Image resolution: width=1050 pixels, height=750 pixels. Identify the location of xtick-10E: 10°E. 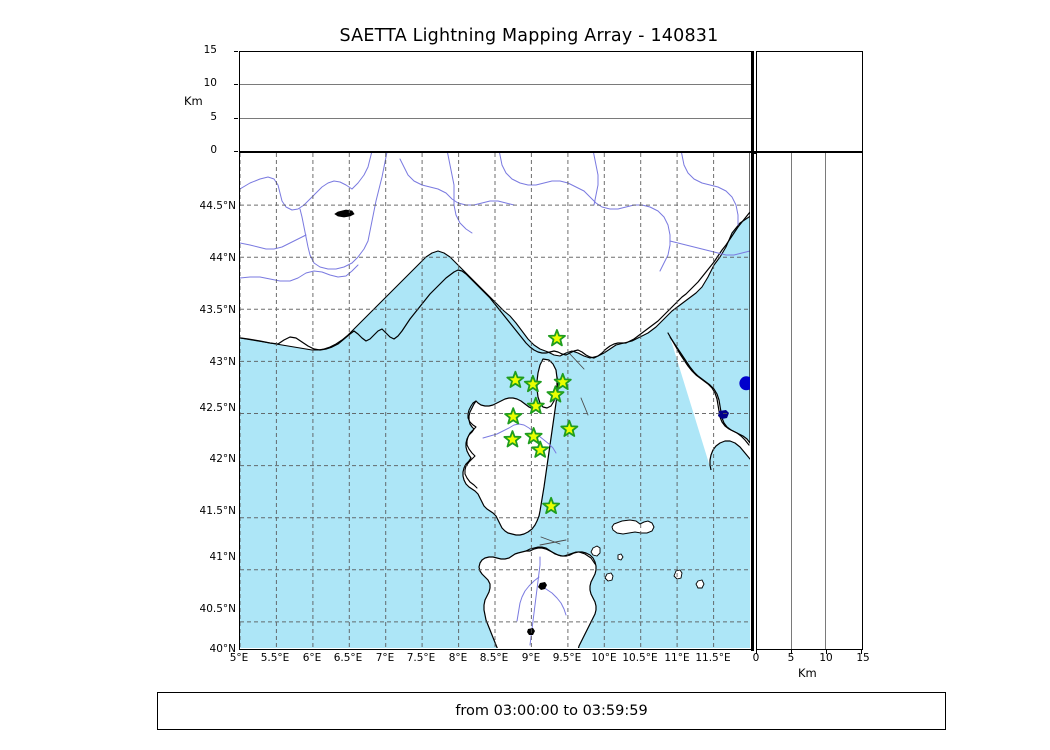
(604, 658).